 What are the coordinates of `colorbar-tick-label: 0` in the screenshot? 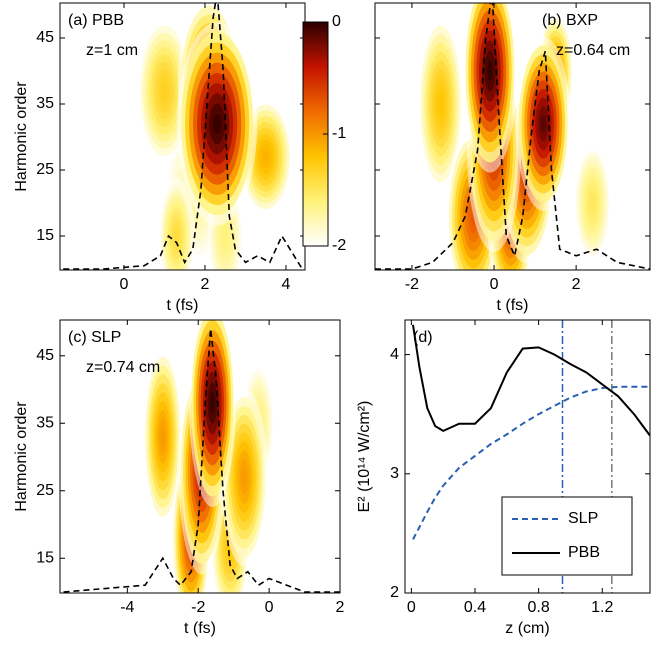 It's located at (336, 21).